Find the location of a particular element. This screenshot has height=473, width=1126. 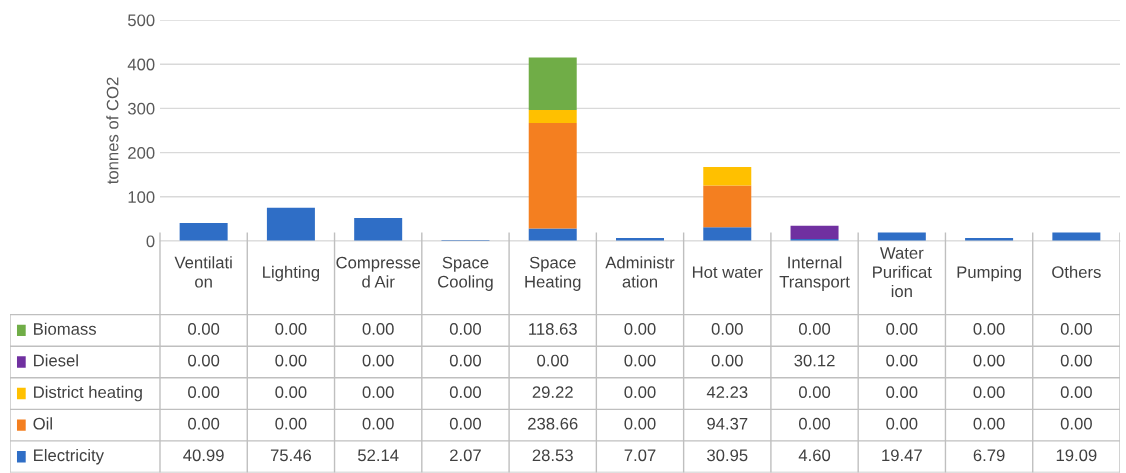

legend-label: District heating is located at coordinates (88, 393).